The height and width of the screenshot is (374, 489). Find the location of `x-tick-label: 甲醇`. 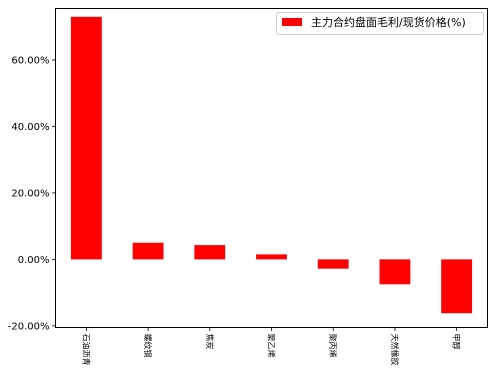

x-tick-label: 甲醇 is located at coordinates (457, 342).